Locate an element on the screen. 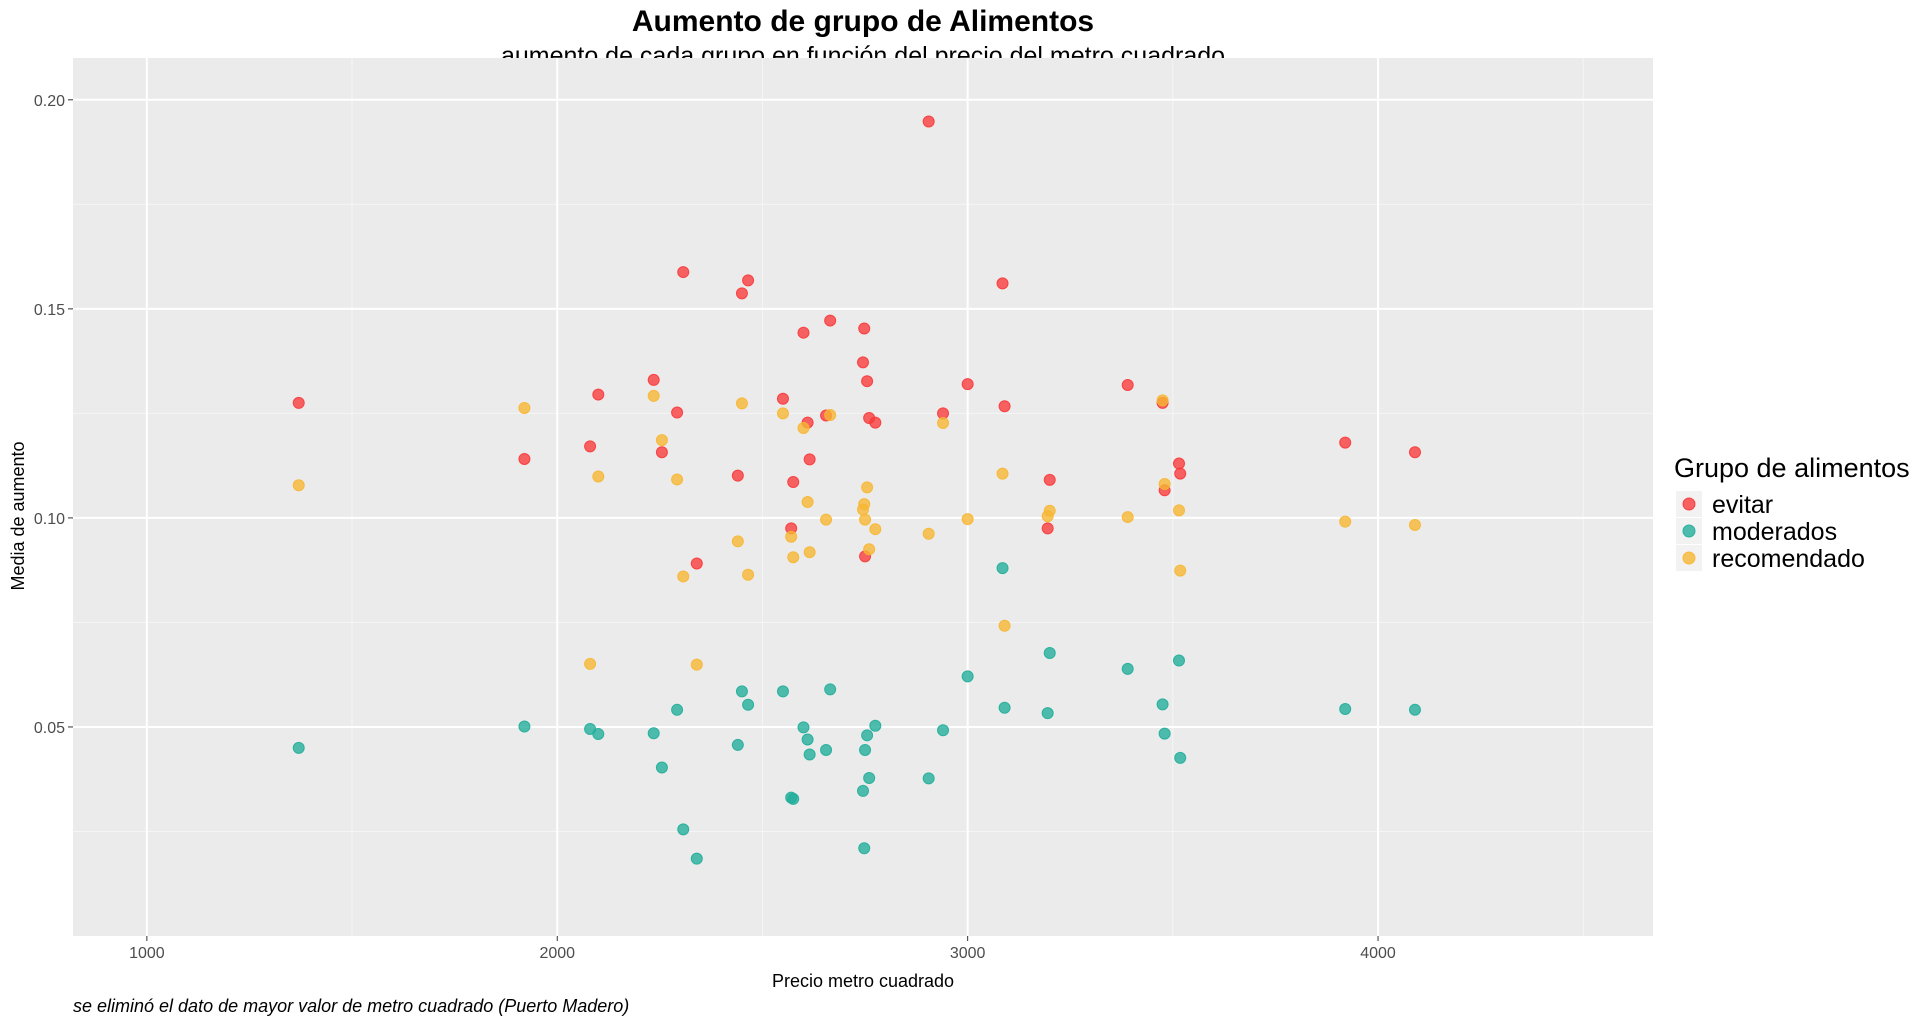 This screenshot has width=1920, height=1018. chart-title: Aumento de grupo de Alimentos is located at coordinates (863, 21).